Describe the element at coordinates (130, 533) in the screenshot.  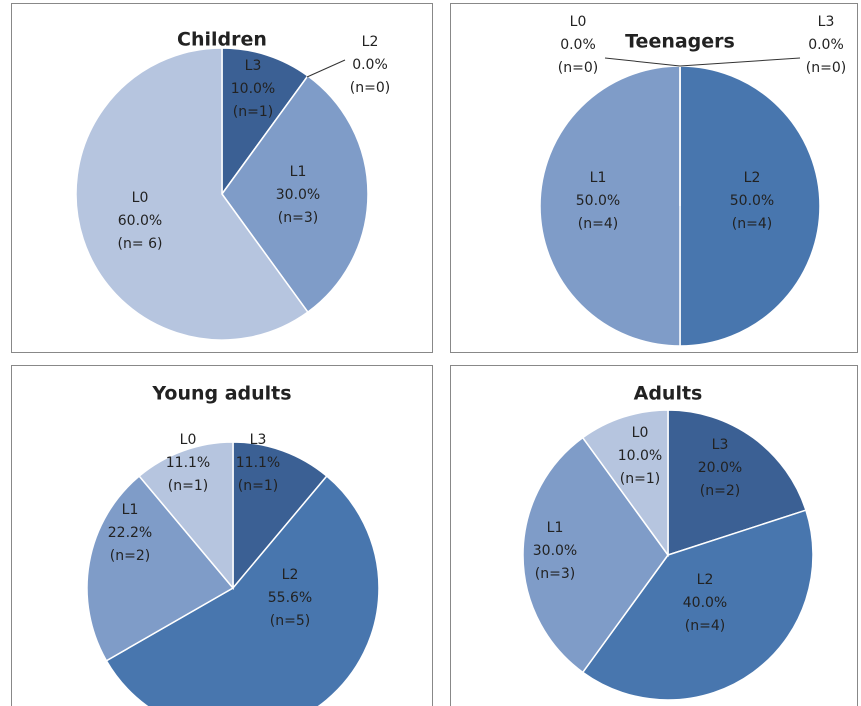
I see `slice-value-label: 22.2%` at that location.